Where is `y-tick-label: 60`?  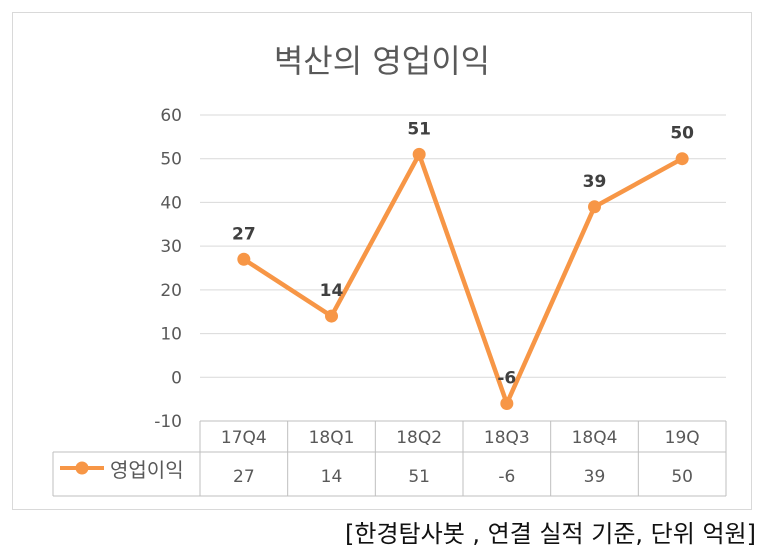
y-tick-label: 60 is located at coordinates (171, 116).